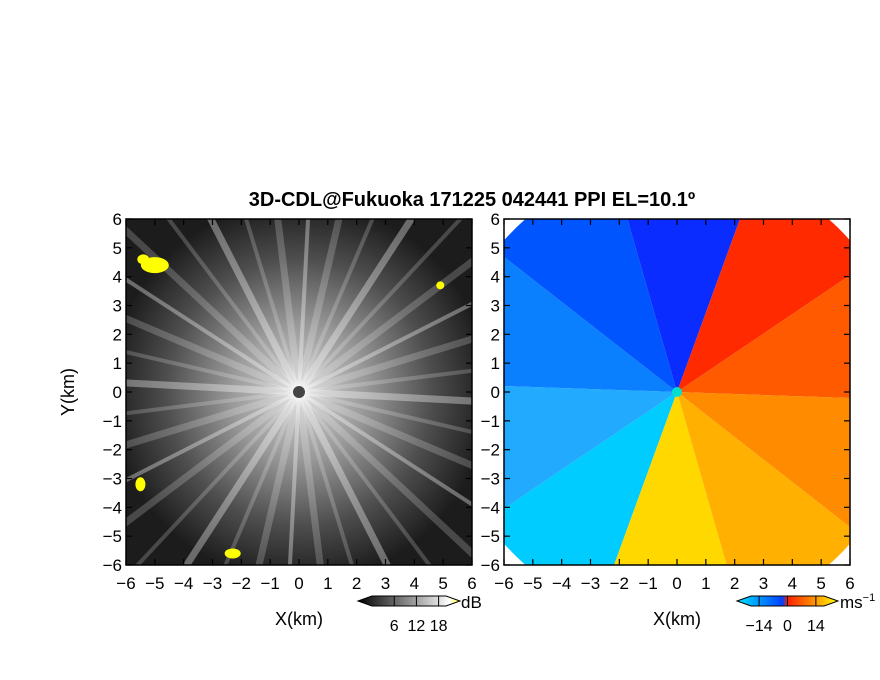 The height and width of the screenshot is (680, 880). What do you see at coordinates (112, 479) in the screenshot?
I see `y-tick-label: −3` at bounding box center [112, 479].